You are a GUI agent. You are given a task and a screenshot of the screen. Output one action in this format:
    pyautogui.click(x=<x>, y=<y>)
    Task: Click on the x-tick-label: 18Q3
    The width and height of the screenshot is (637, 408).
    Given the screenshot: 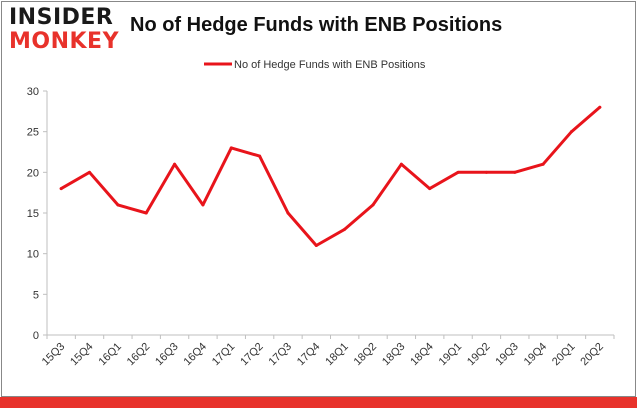 What is the action you would take?
    pyautogui.click(x=394, y=355)
    